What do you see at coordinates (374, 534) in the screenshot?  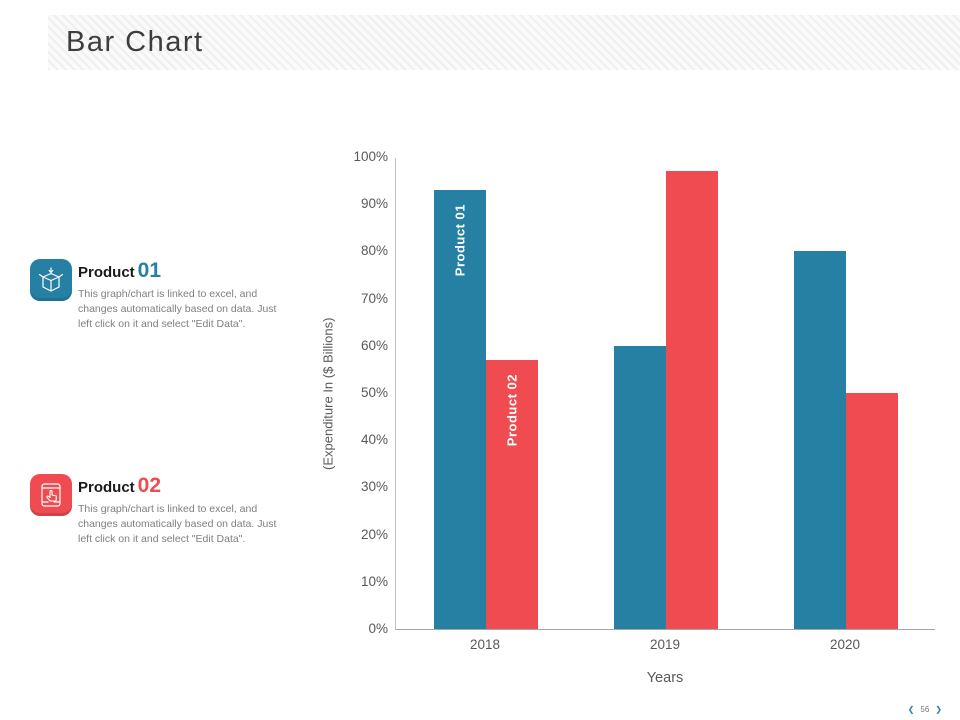 I see `y-tick-label: 20%` at bounding box center [374, 534].